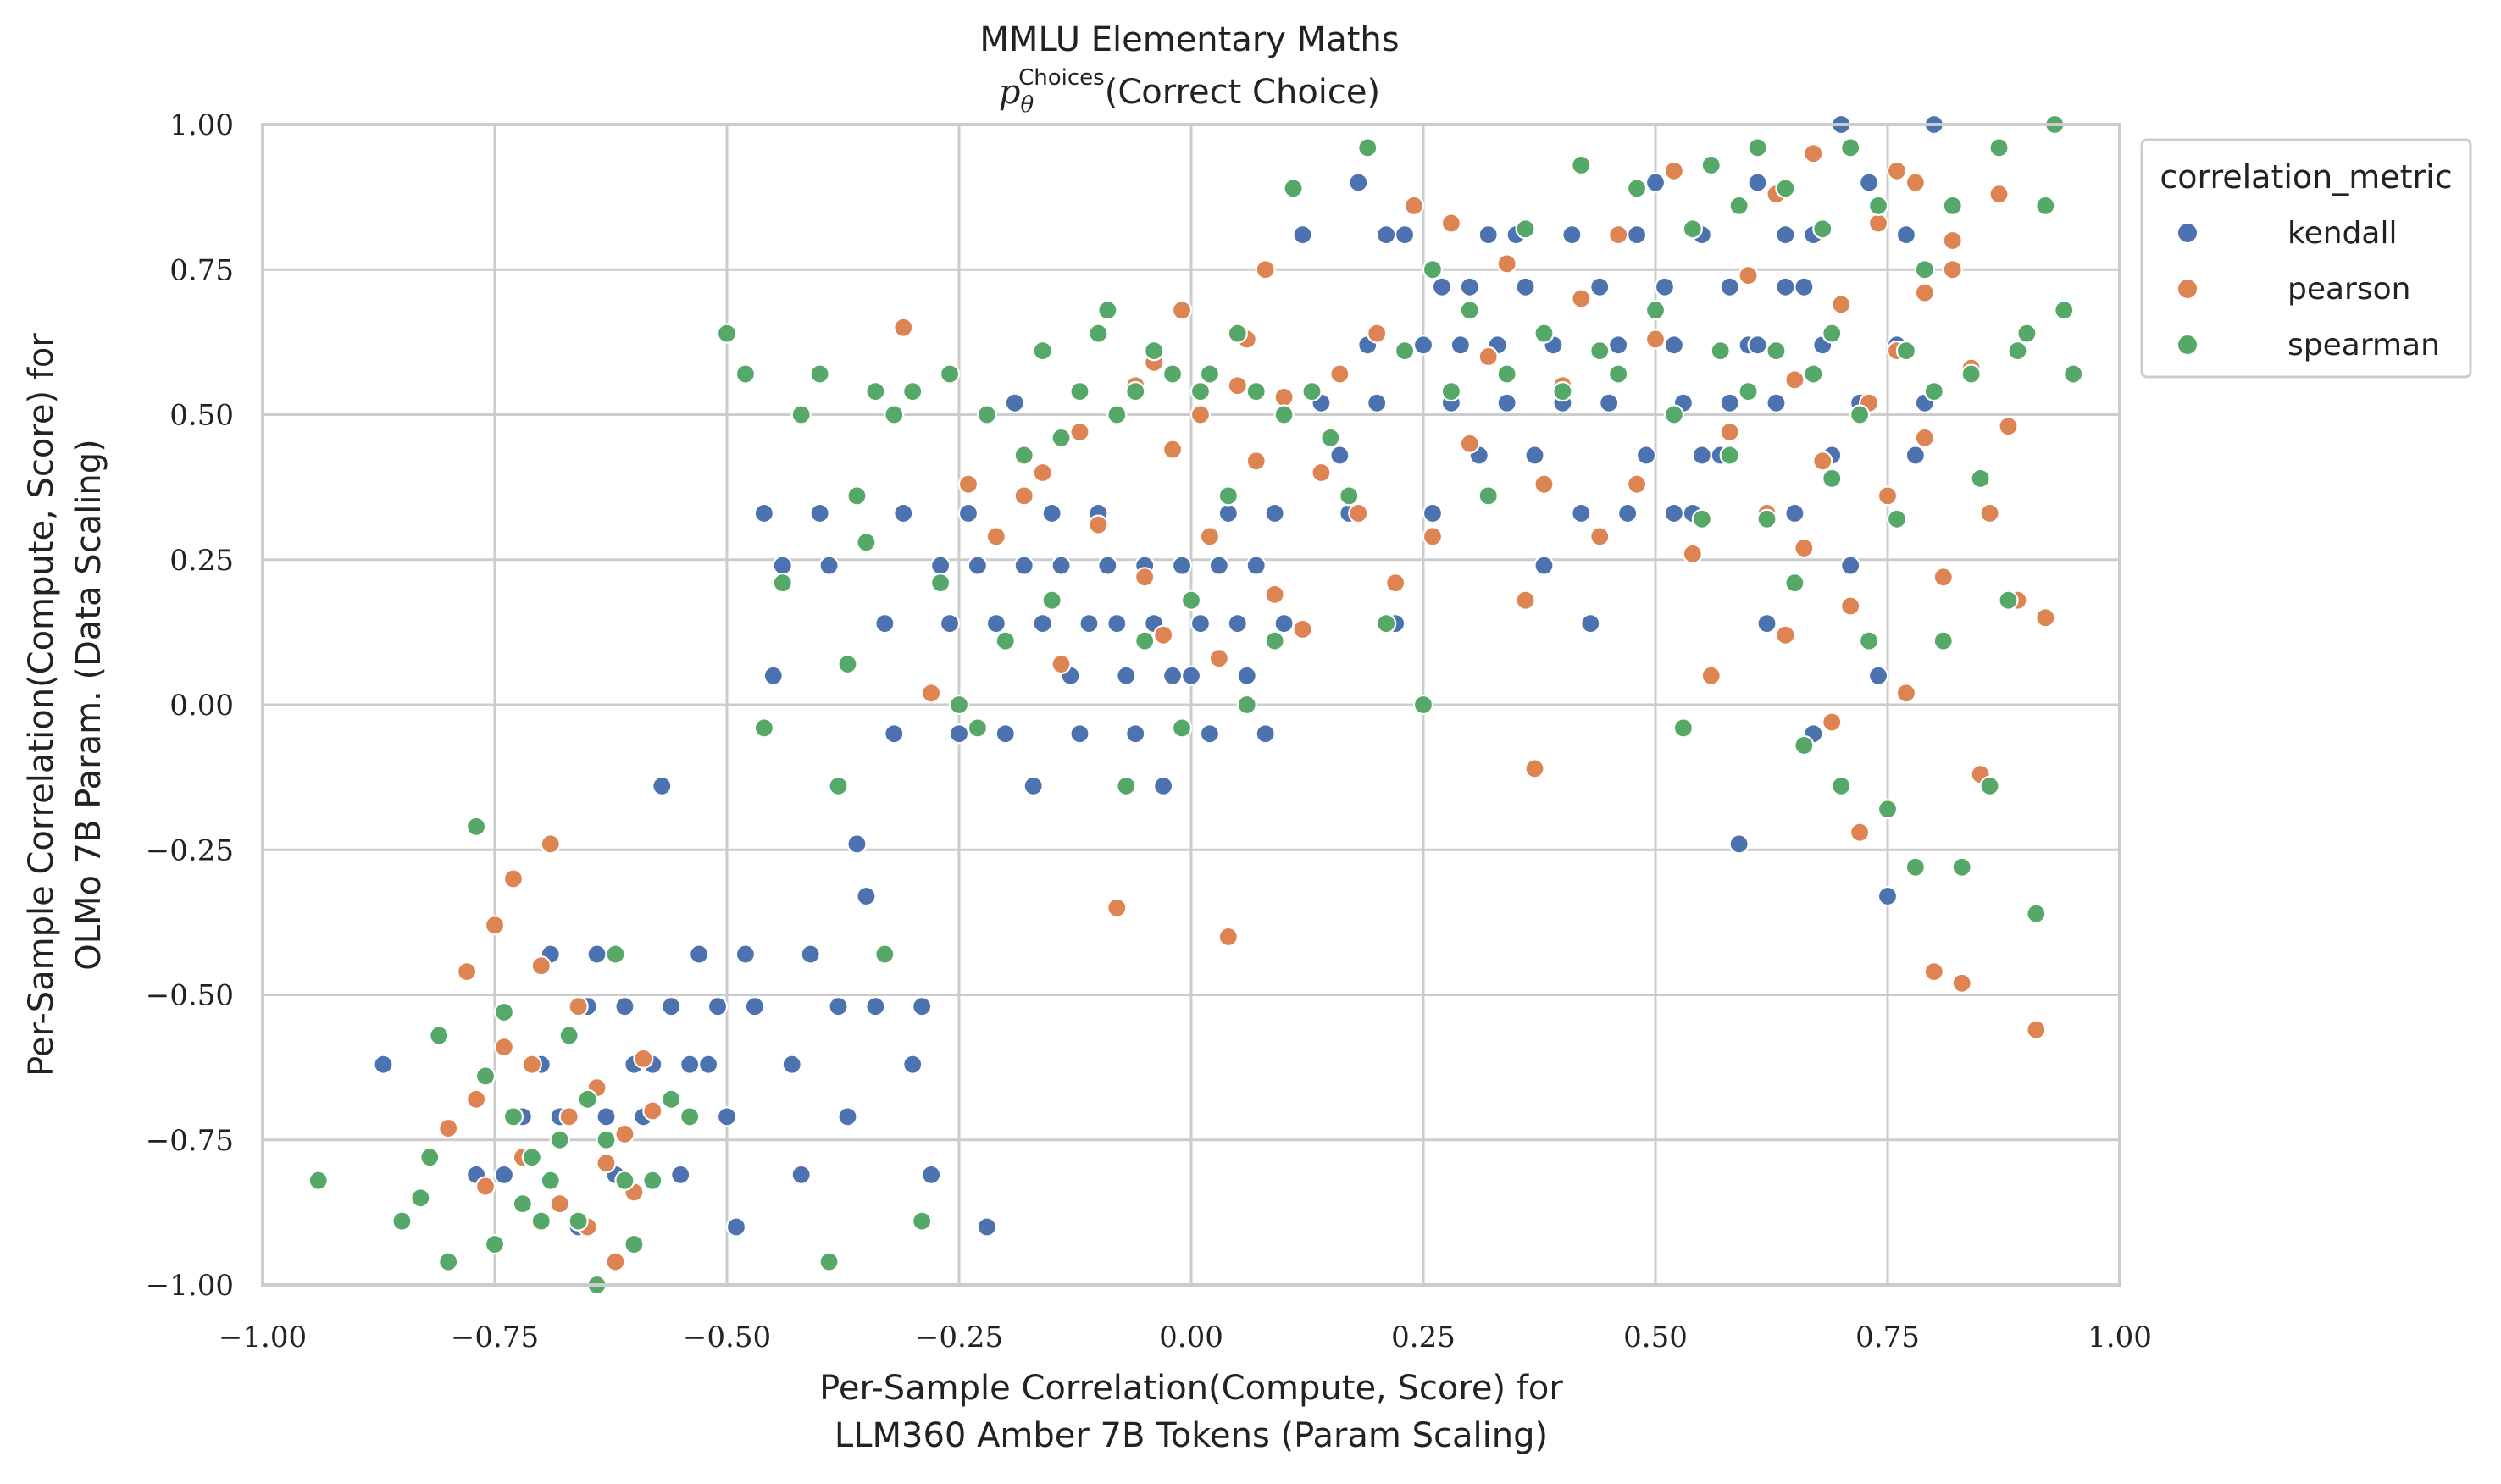 This screenshot has height=1484, width=2501. What do you see at coordinates (2120, 1337) in the screenshot?
I see `x-tick-label: 1.00` at bounding box center [2120, 1337].